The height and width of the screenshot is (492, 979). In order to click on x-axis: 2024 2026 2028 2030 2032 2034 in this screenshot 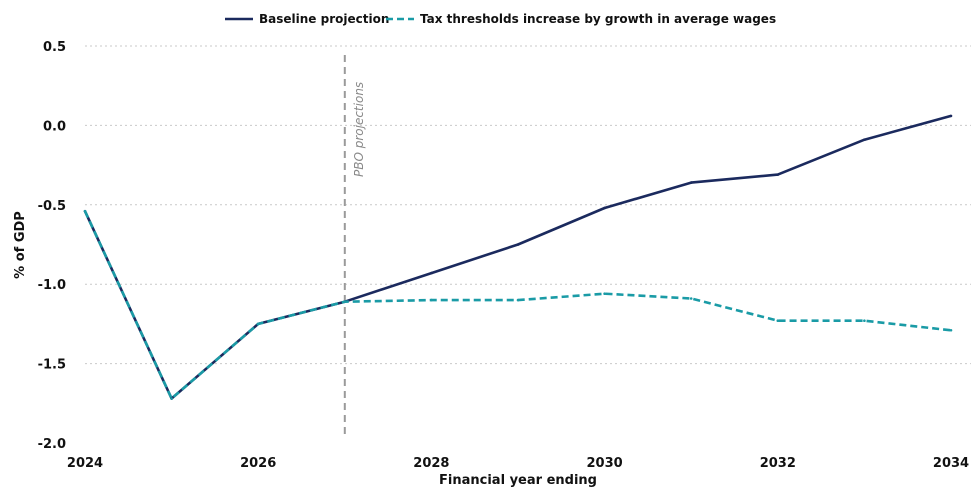, I will do `click(518, 463)`.